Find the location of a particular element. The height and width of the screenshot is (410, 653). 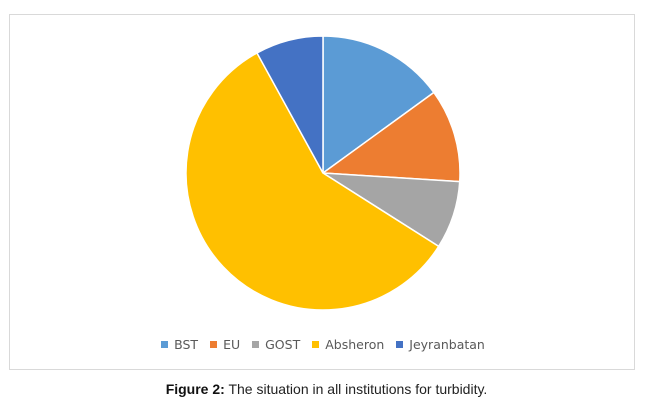

pie-slice-bst is located at coordinates (378, 105).